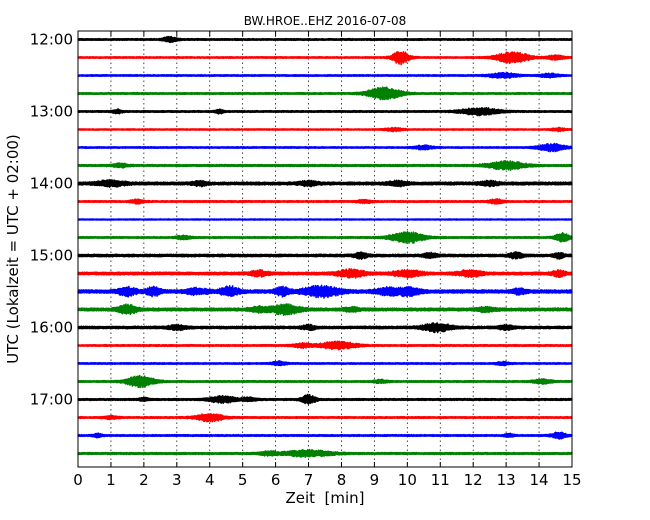 This screenshot has height=520, width=650. Describe the element at coordinates (375, 480) in the screenshot. I see `x-tick-label: 9` at that location.